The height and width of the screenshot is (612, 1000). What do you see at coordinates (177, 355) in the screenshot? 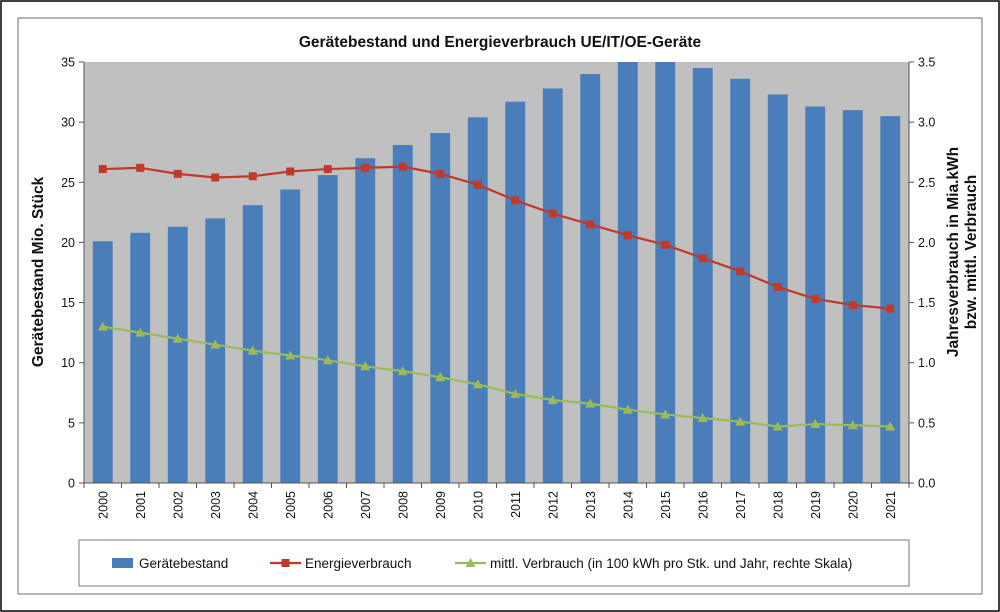
I see `bar-2002` at bounding box center [177, 355].